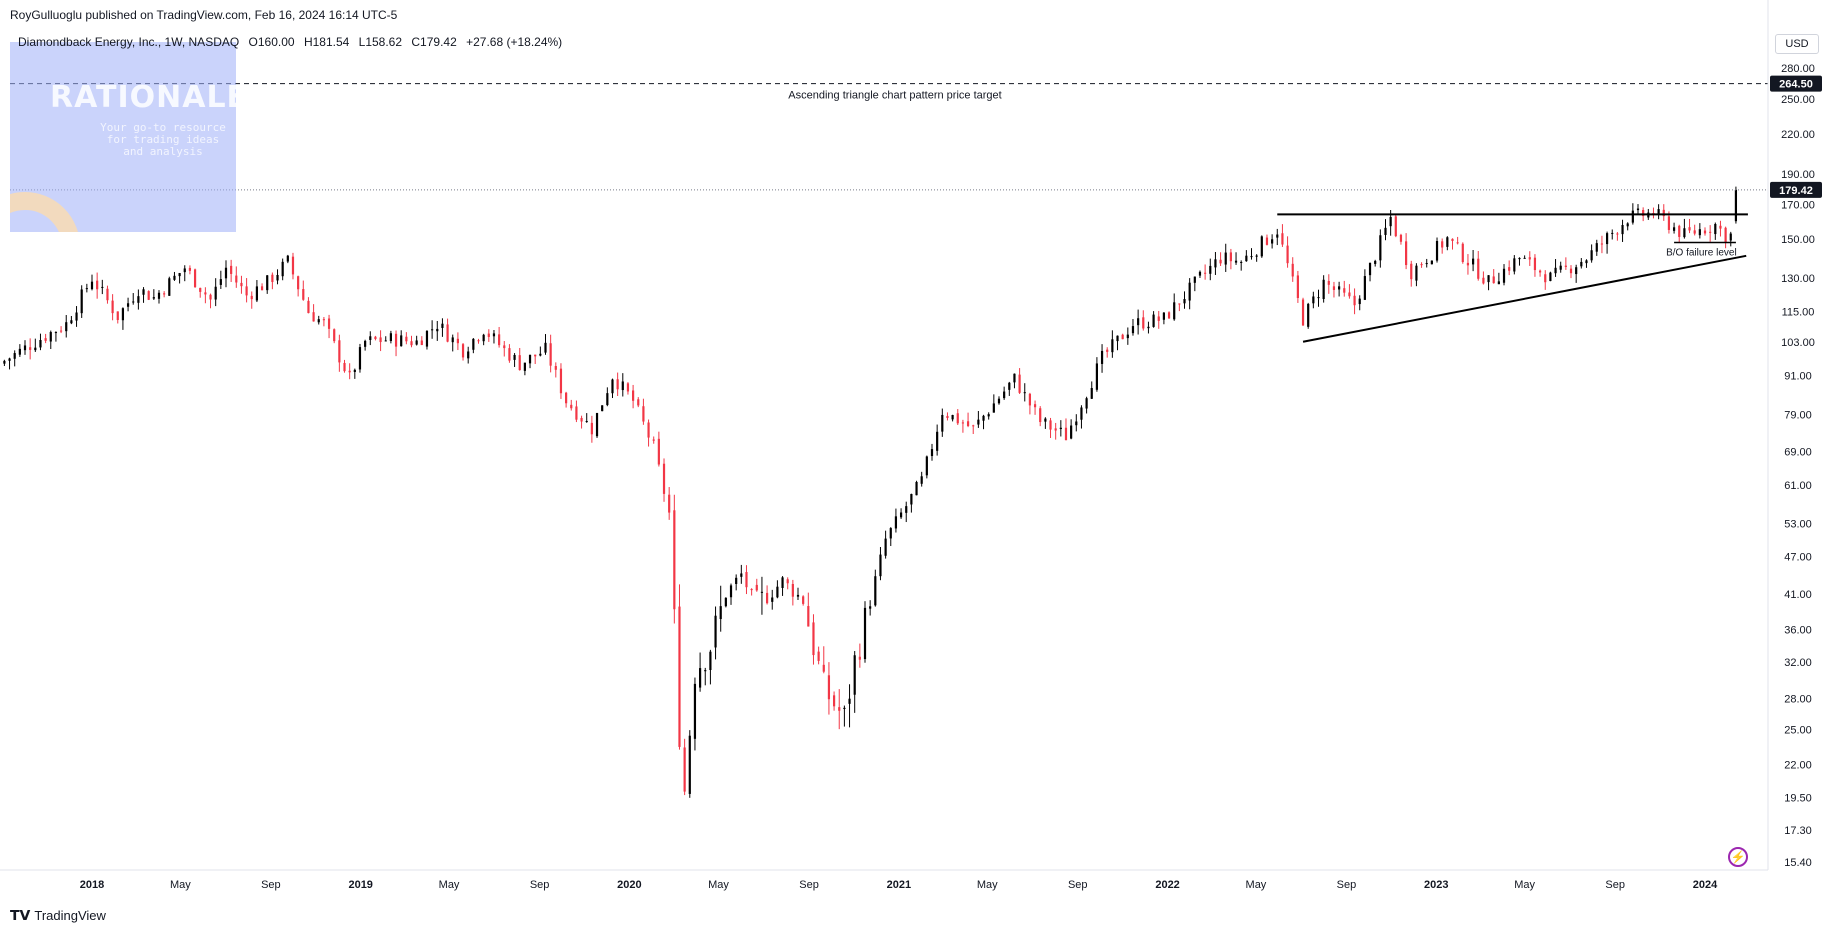 This screenshot has width=1835, height=931. I want to click on symbol-name: Diamondback Energy, Inc., 1W, NASDAQ, so click(129, 42).